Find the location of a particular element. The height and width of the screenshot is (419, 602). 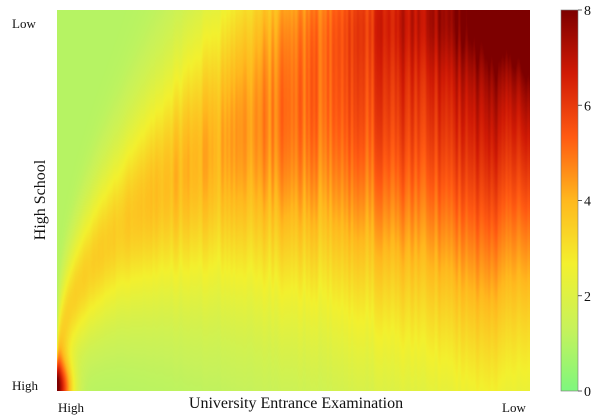

colorbar-tick-label: 8 is located at coordinates (587, 11).